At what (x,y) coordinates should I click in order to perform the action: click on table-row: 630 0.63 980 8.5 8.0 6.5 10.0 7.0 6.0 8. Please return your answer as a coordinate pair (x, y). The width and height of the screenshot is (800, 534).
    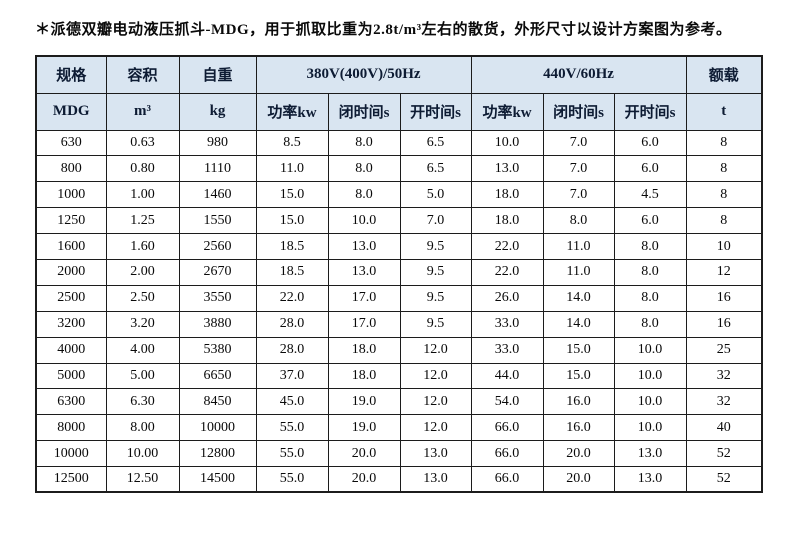
    Looking at the image, I should click on (399, 143).